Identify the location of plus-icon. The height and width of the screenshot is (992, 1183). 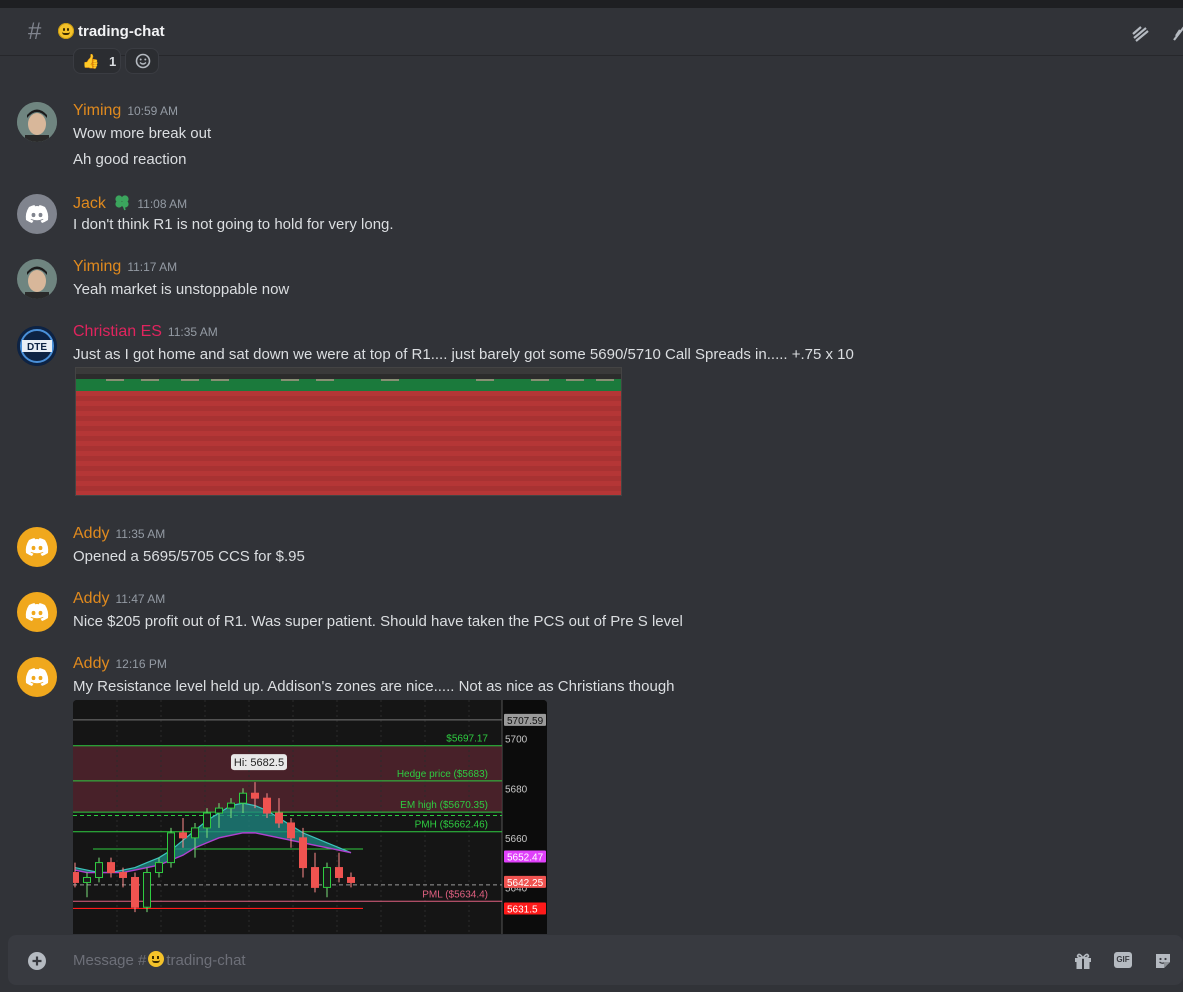
(37, 961).